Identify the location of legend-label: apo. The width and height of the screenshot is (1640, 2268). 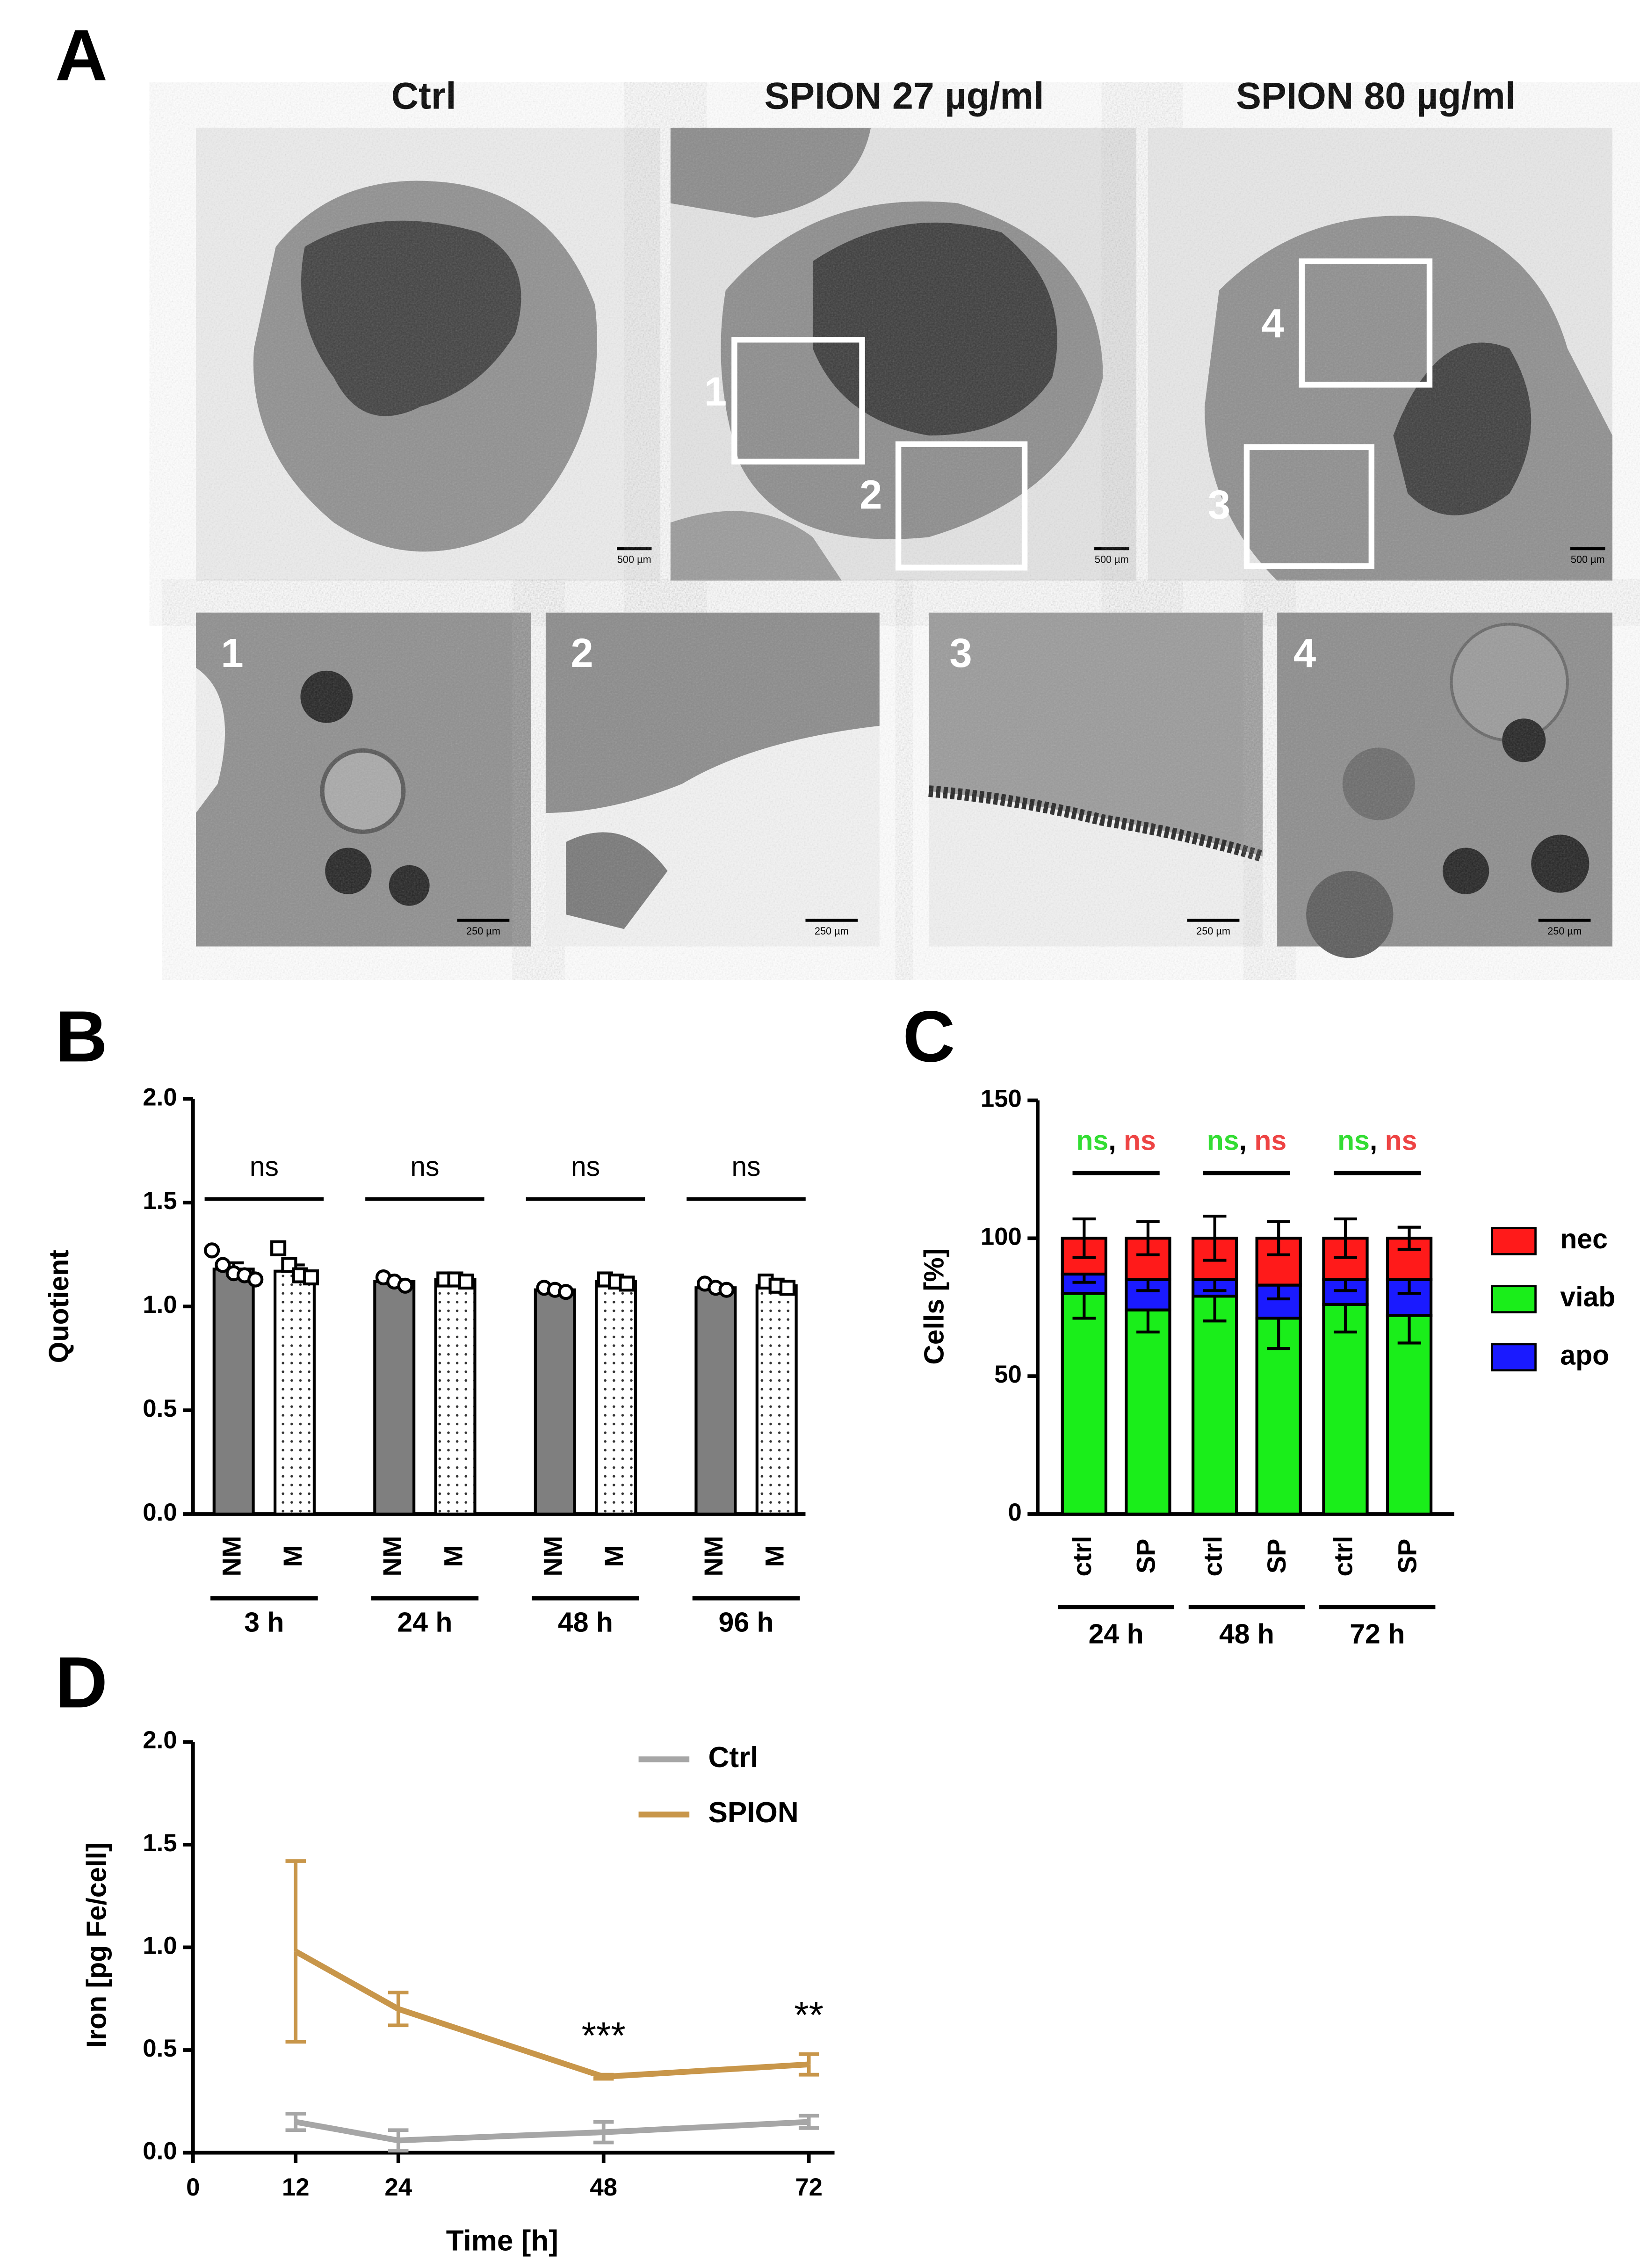
(1584, 1355).